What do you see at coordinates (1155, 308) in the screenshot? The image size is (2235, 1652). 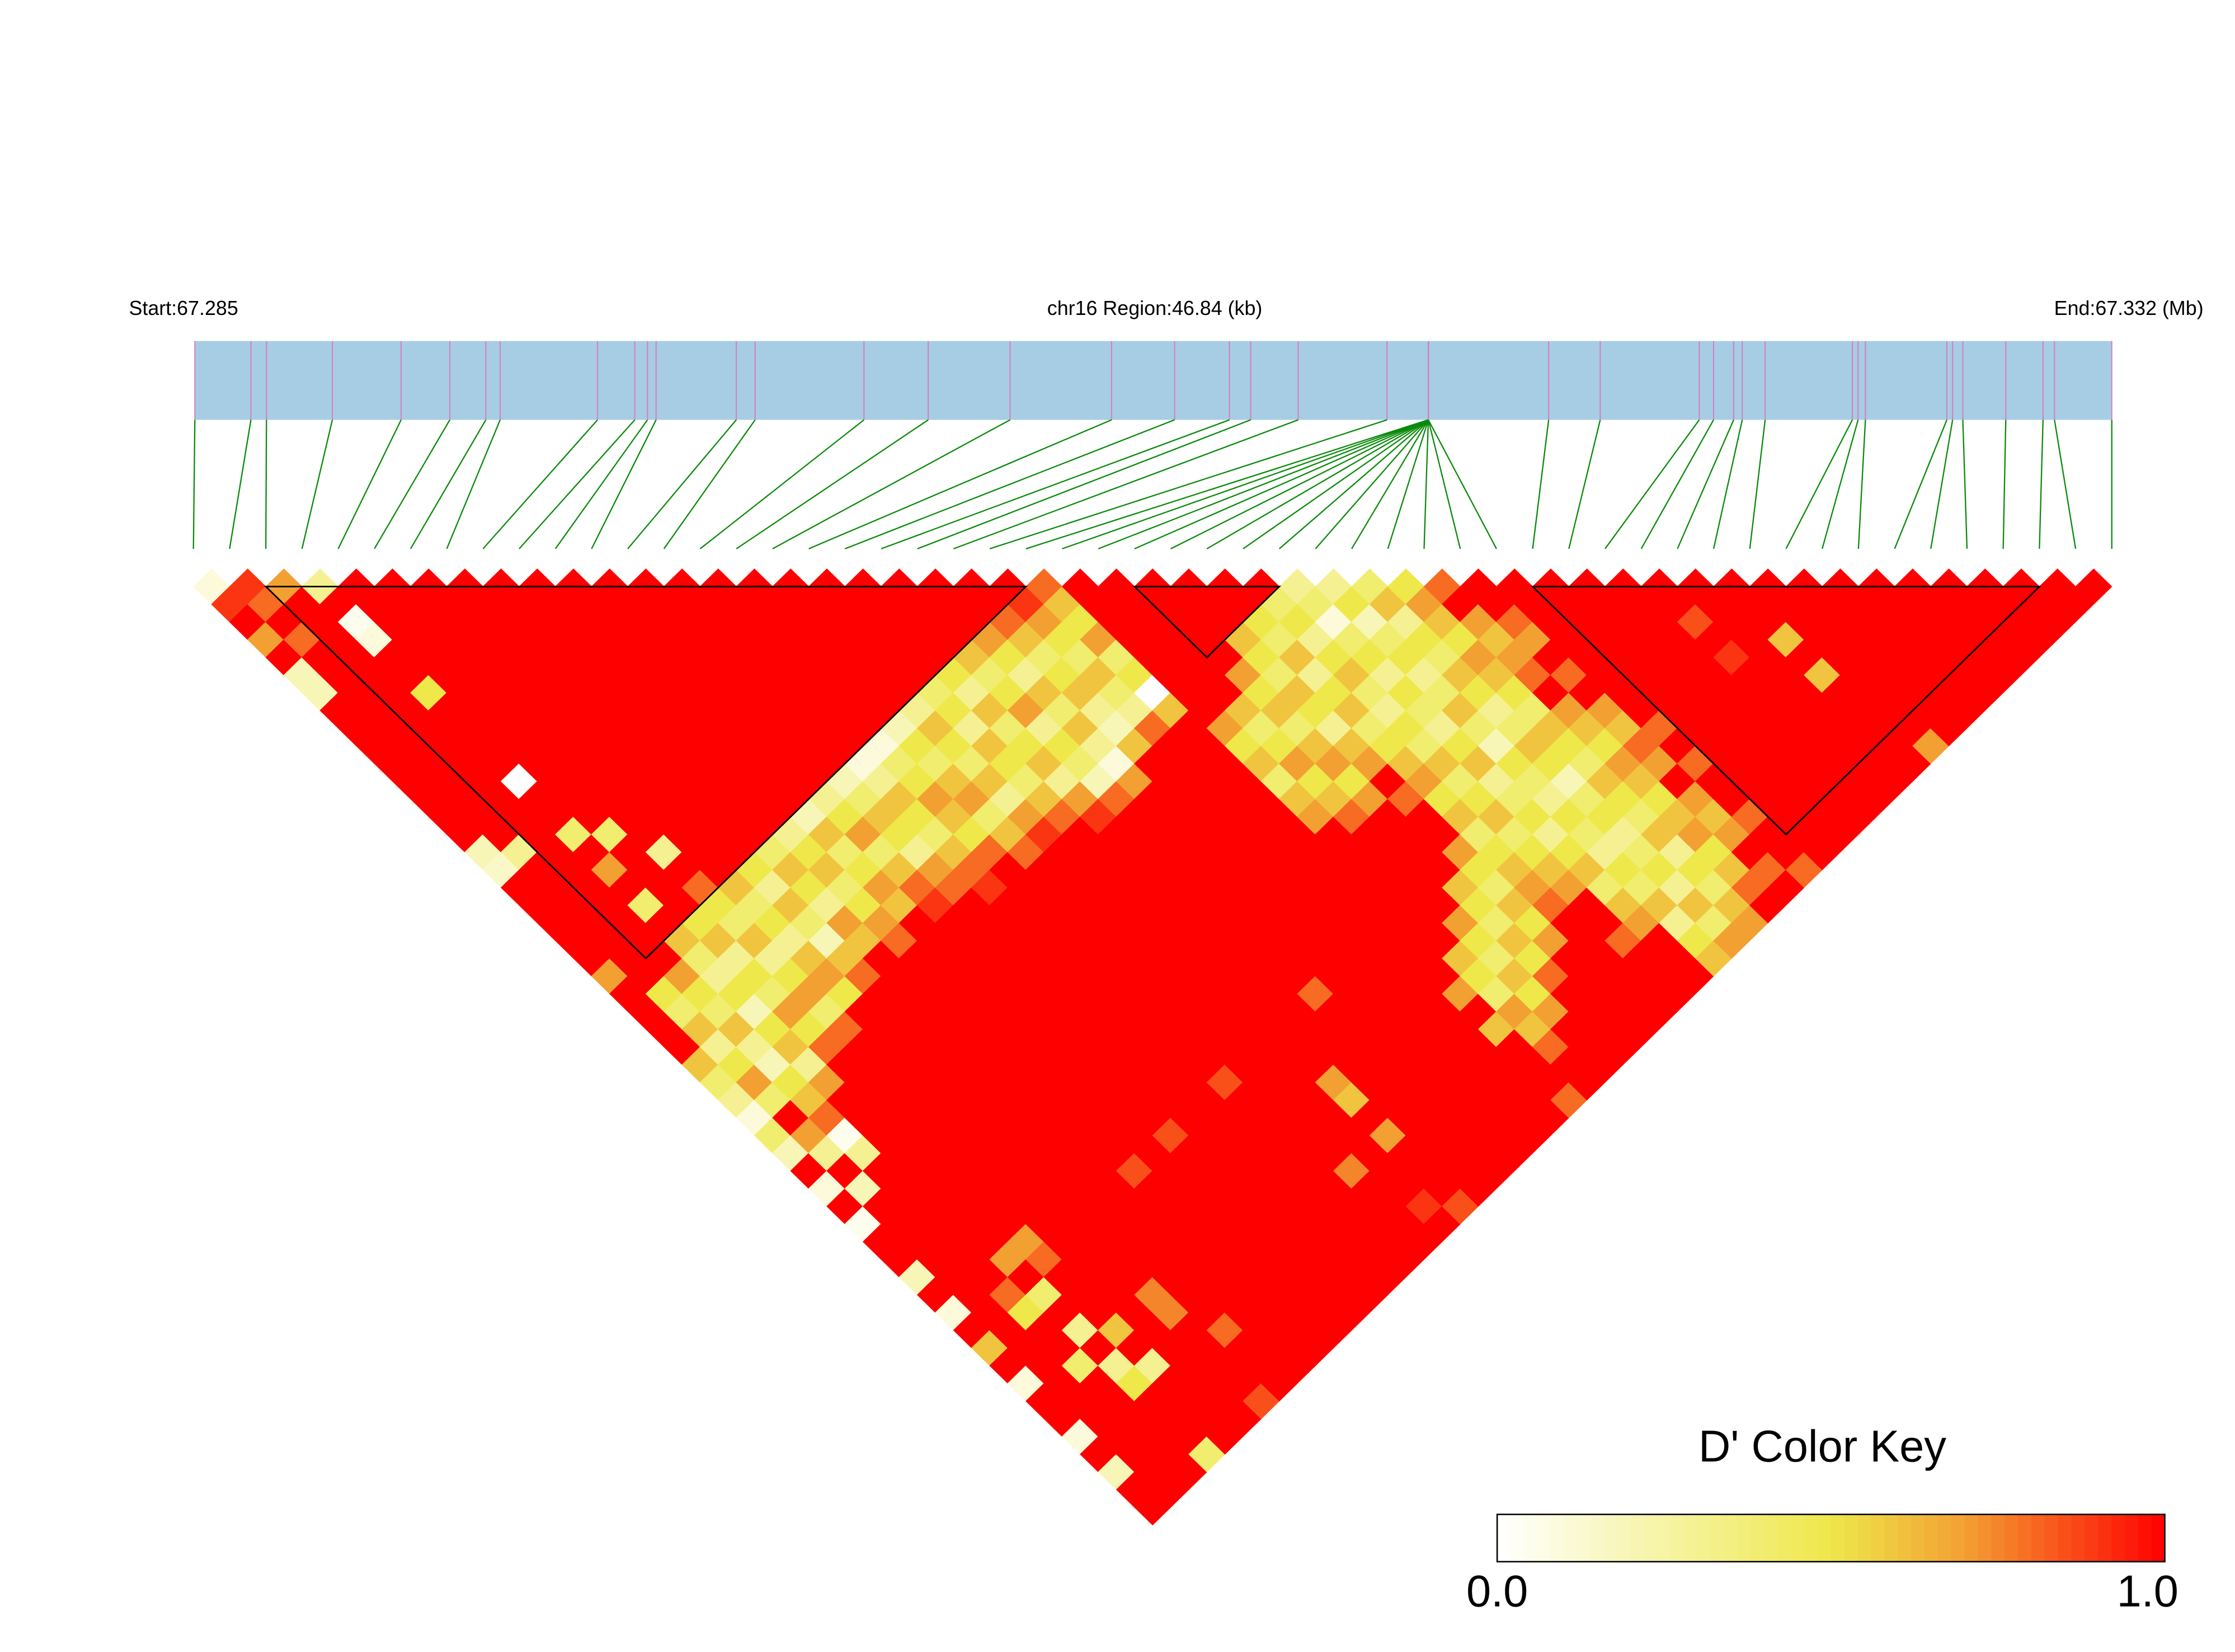 I see `region-label: chr16 Region:46.84 (kb)` at bounding box center [1155, 308].